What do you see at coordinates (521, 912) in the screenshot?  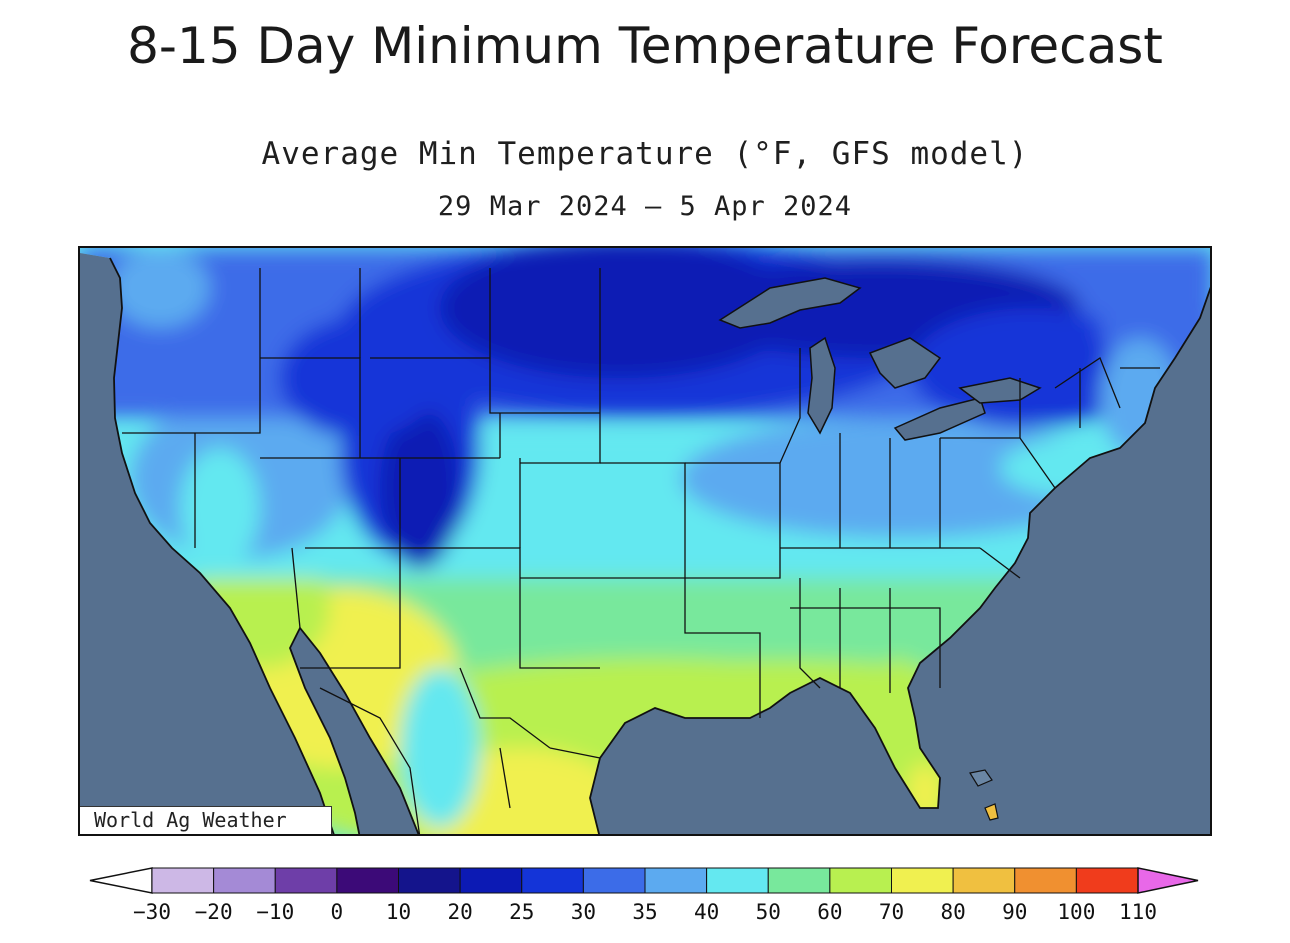 I see `legend-tick-label: 25` at bounding box center [521, 912].